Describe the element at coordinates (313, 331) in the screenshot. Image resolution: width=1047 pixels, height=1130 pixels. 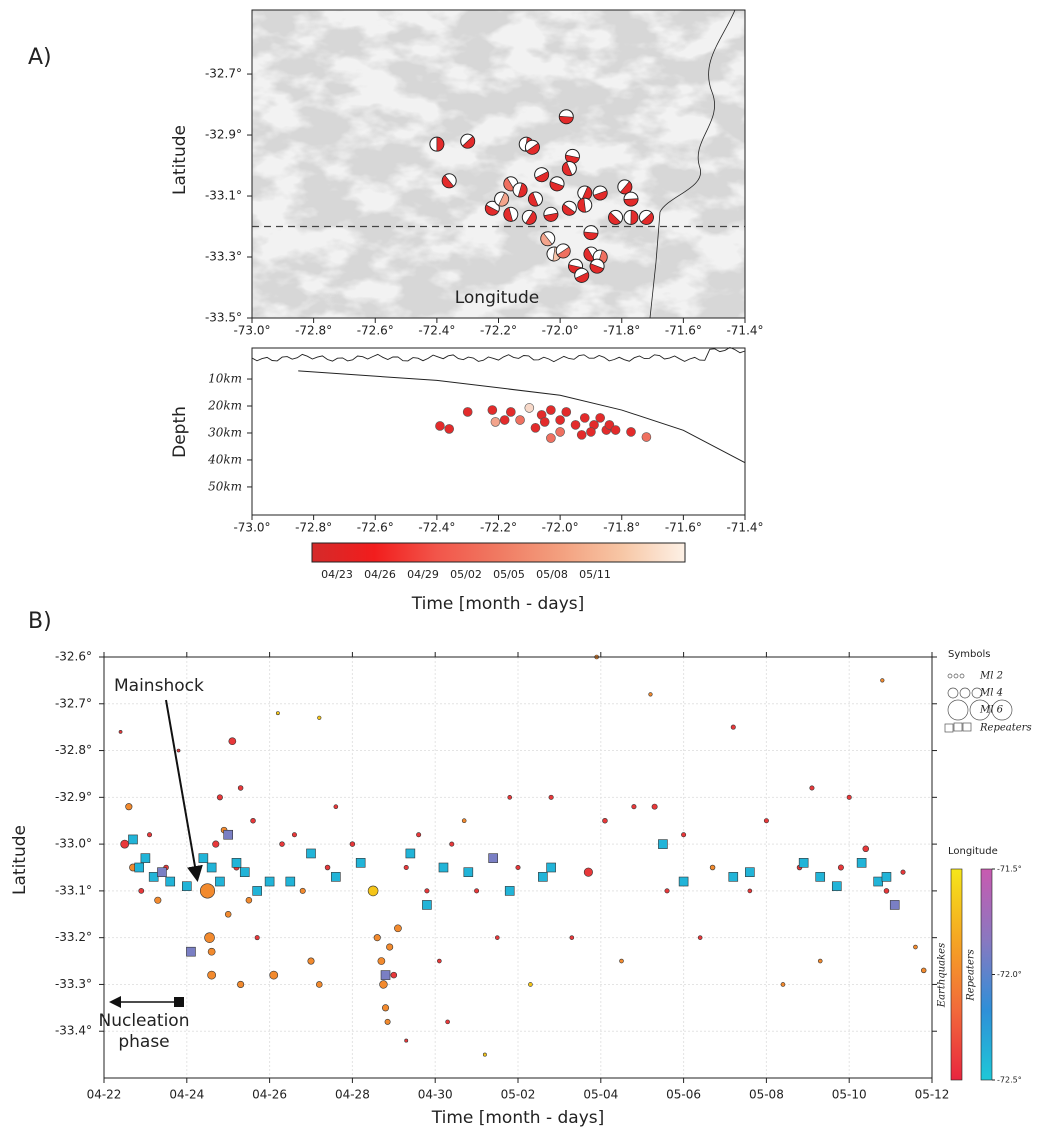
I see `x-tick-label: -72.8°` at that location.